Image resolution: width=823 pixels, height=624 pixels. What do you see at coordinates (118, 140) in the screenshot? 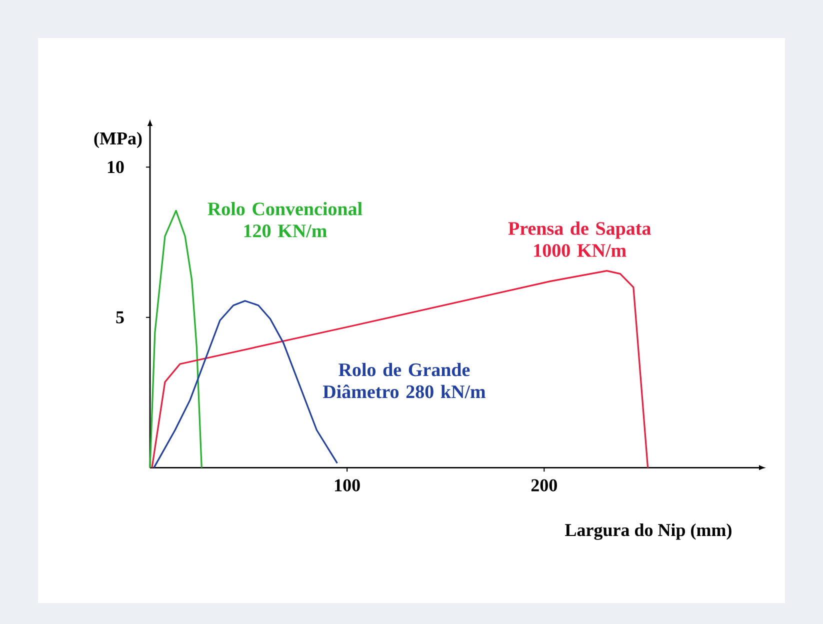
I see `y-axis-title: (MPa)` at bounding box center [118, 140].